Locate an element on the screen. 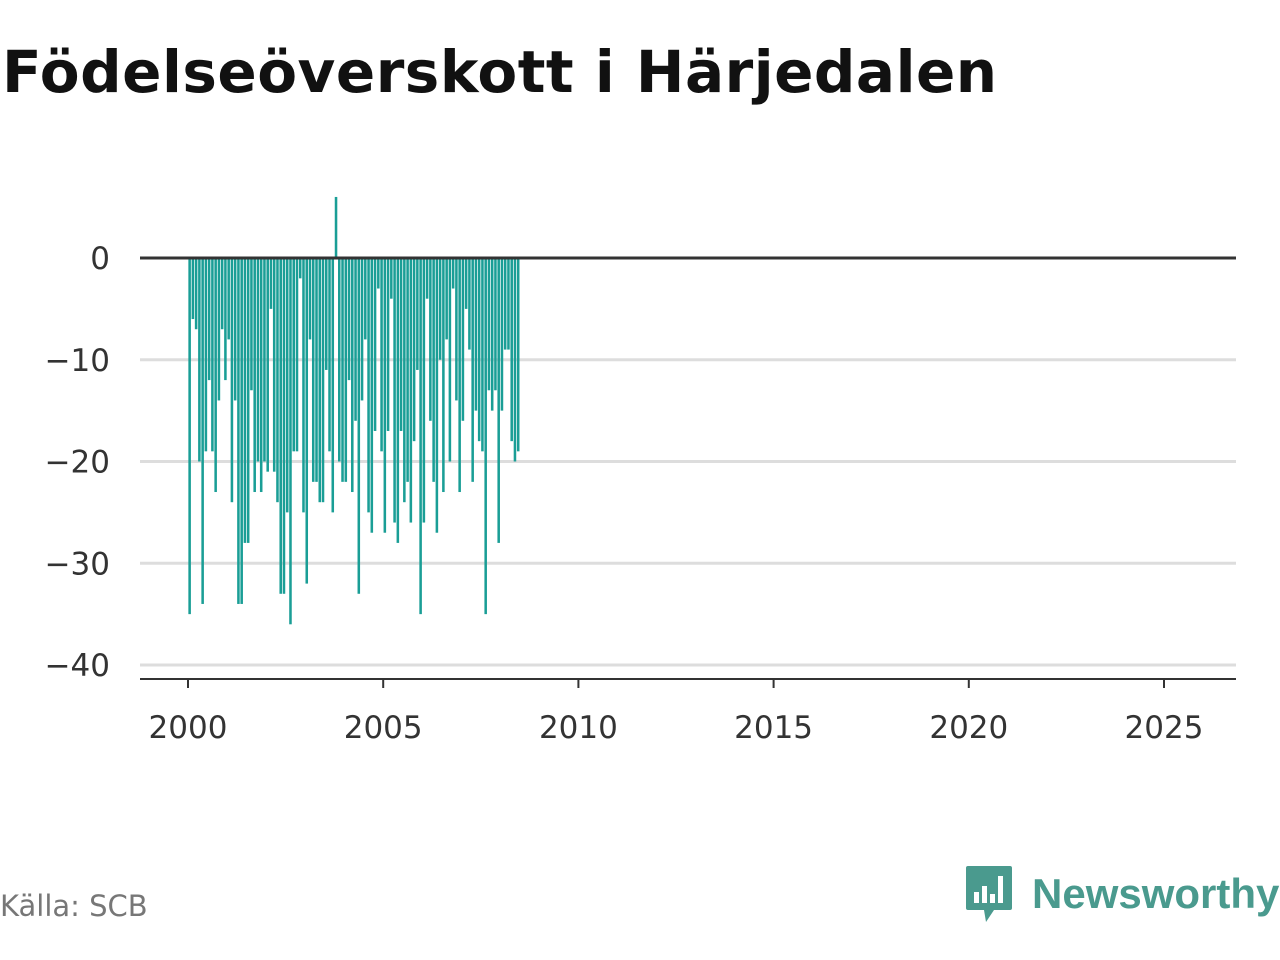 This screenshot has height=960, width=1280. newsworthy-logo-icon is located at coordinates (989, 894).